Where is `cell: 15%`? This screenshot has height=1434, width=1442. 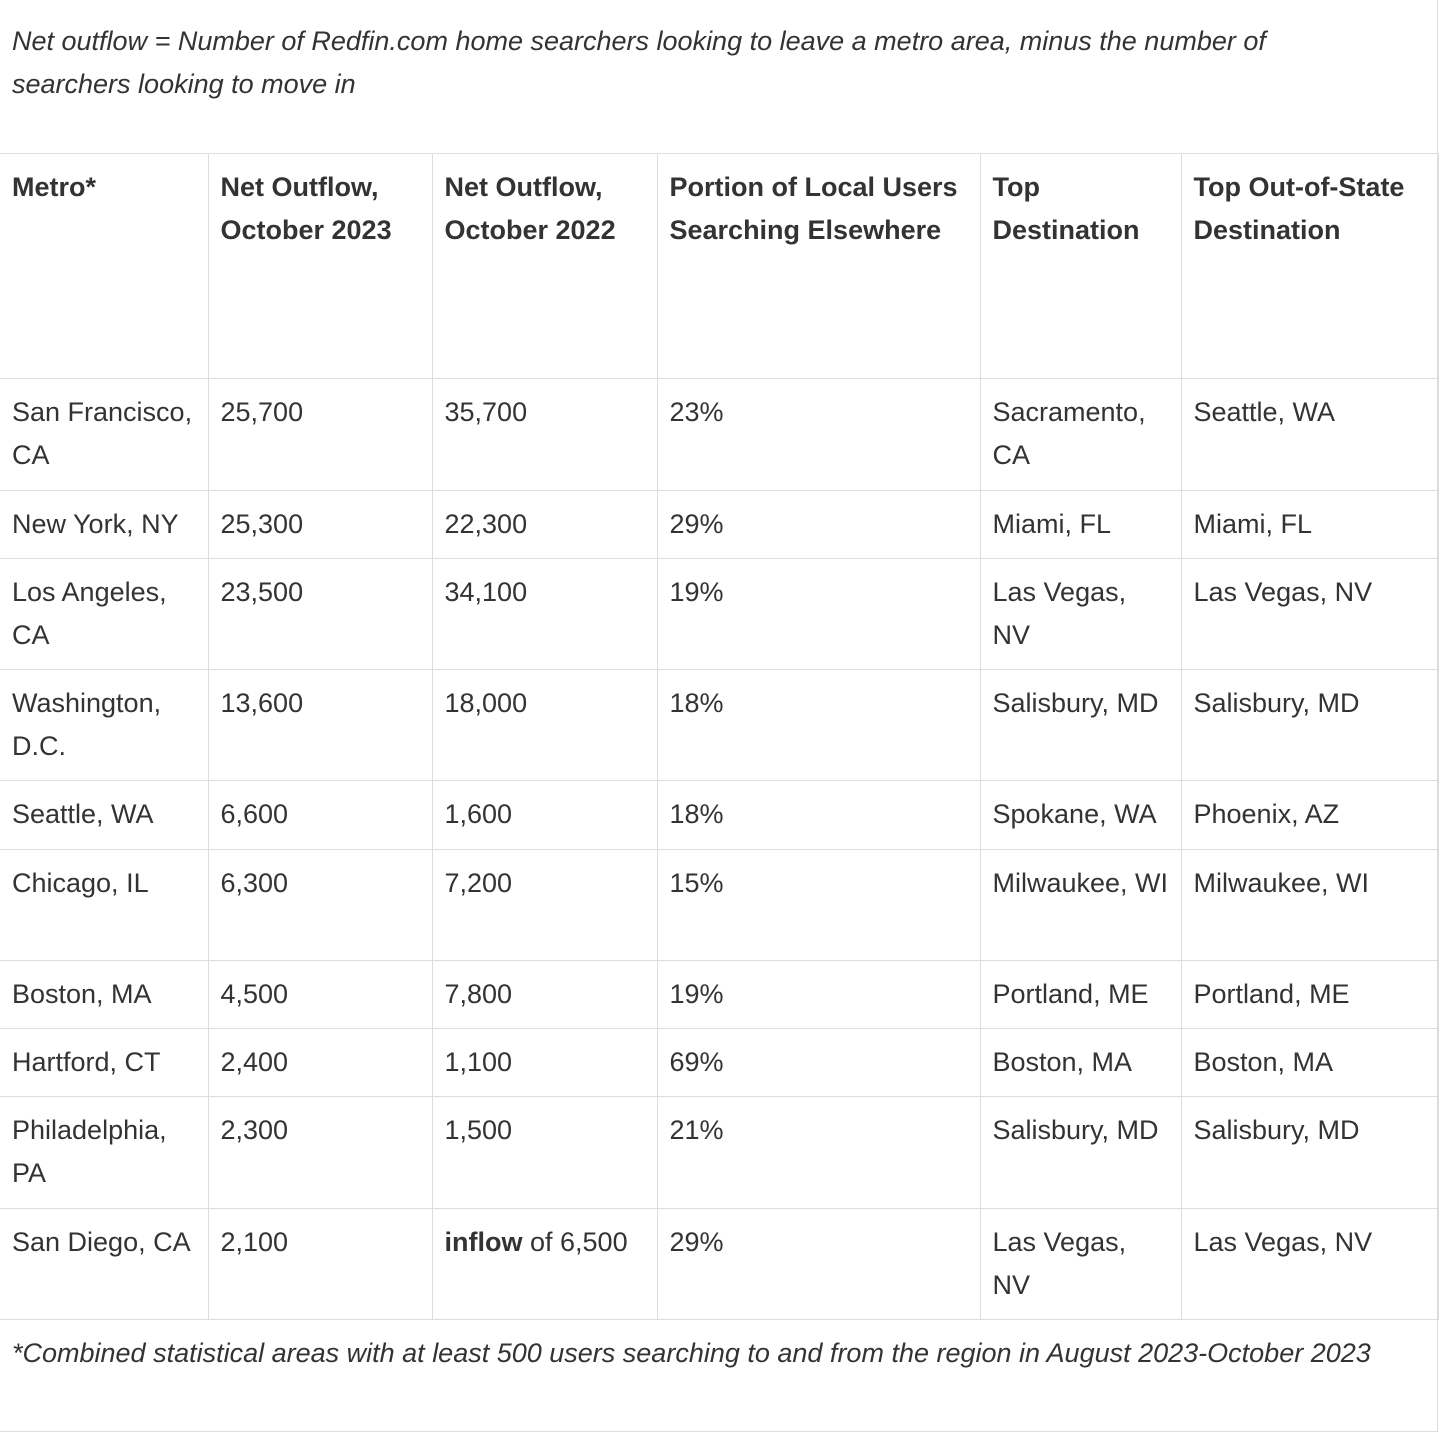
cell: 15% is located at coordinates (818, 905).